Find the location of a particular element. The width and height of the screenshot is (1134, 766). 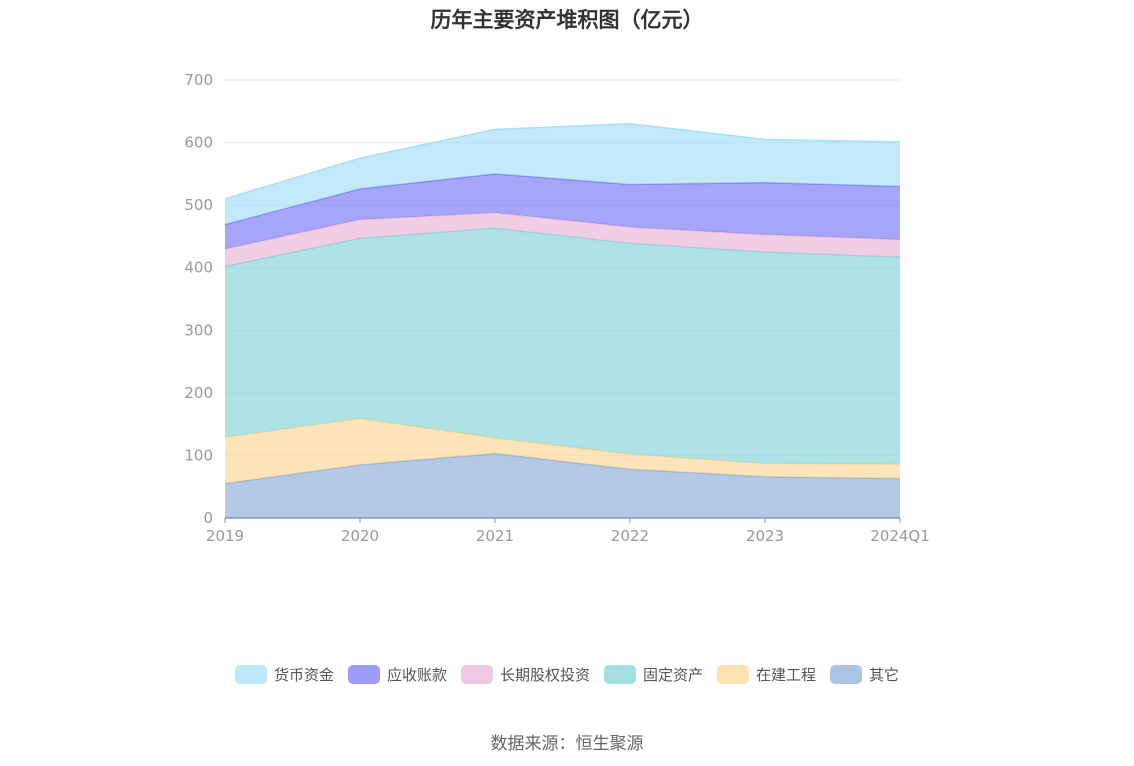

legend-item: 应收账款 is located at coordinates (397, 674).